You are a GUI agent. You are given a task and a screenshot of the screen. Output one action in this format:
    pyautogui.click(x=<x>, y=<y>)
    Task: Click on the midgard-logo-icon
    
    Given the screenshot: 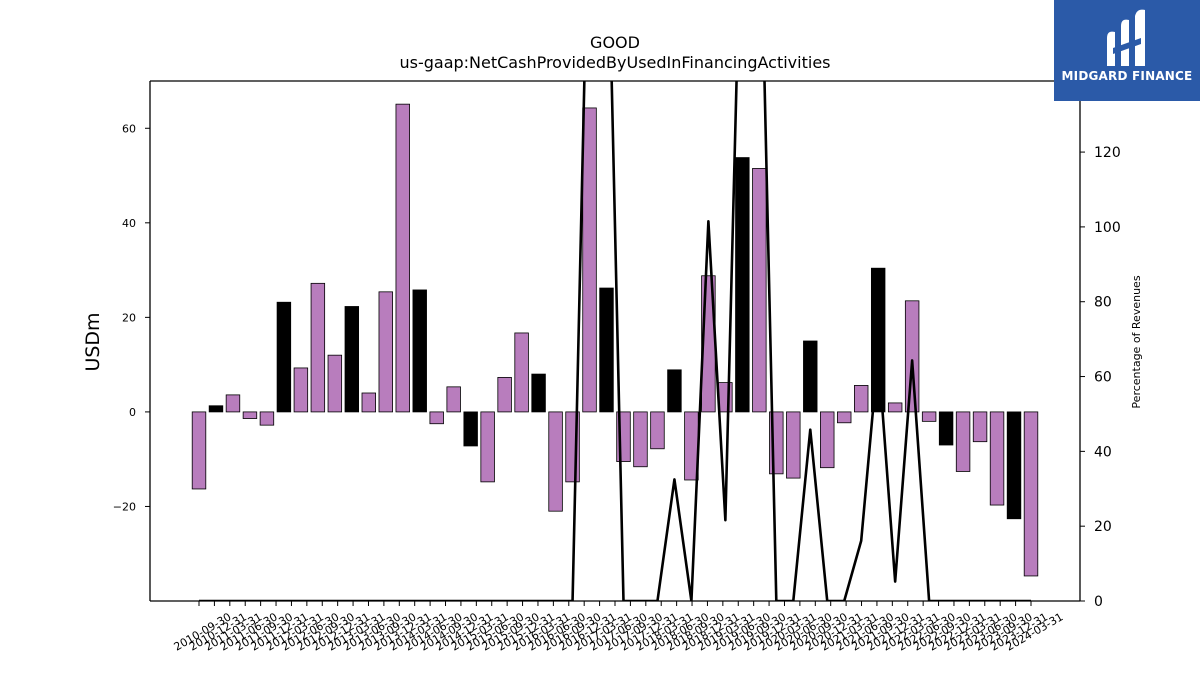 What is the action you would take?
    pyautogui.click(x=1126, y=38)
    